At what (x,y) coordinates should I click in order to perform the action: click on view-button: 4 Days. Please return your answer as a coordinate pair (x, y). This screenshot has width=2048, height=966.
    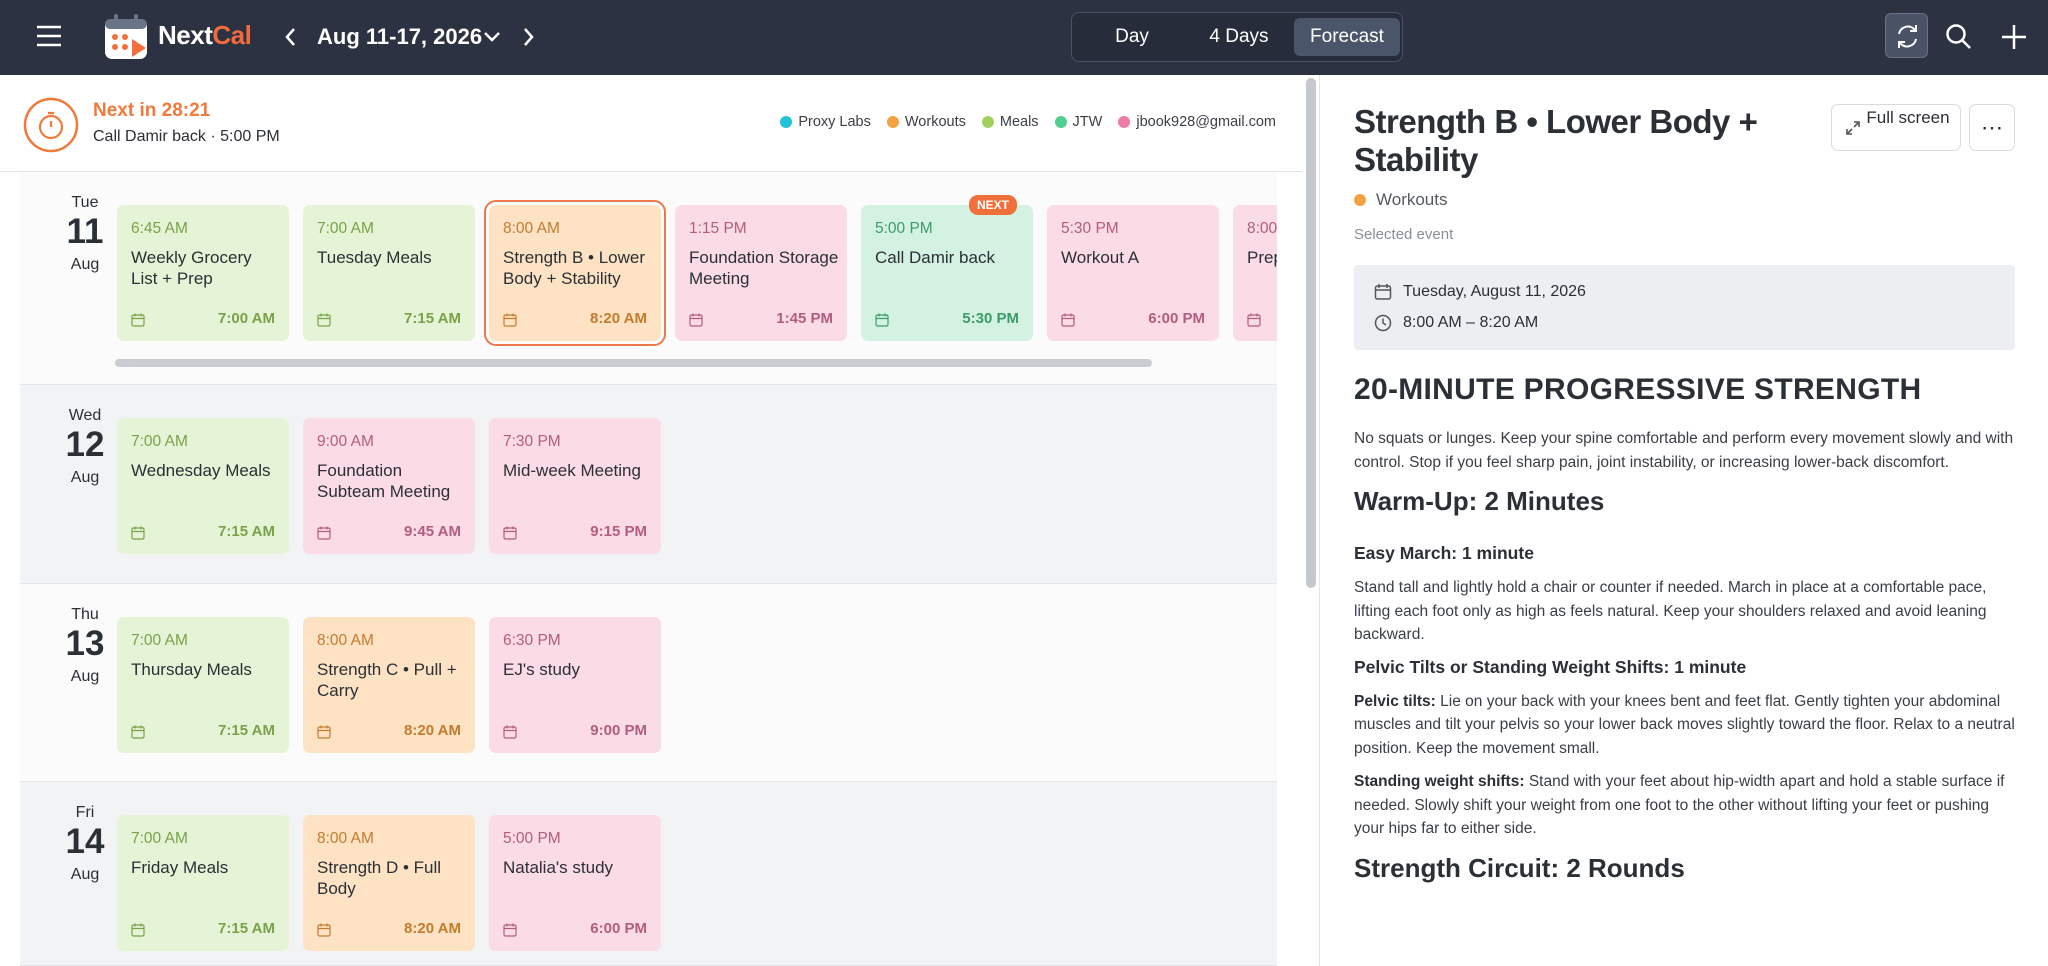
    Looking at the image, I should click on (1239, 36).